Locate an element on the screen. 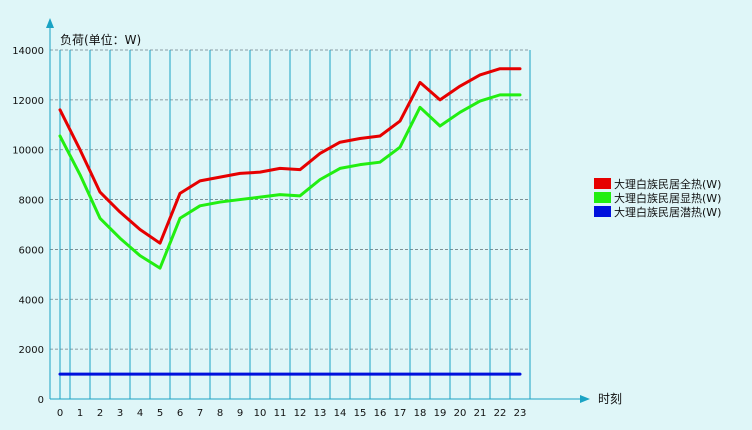 This screenshot has width=752, height=430. y-tick-label: 14000 is located at coordinates (28, 51).